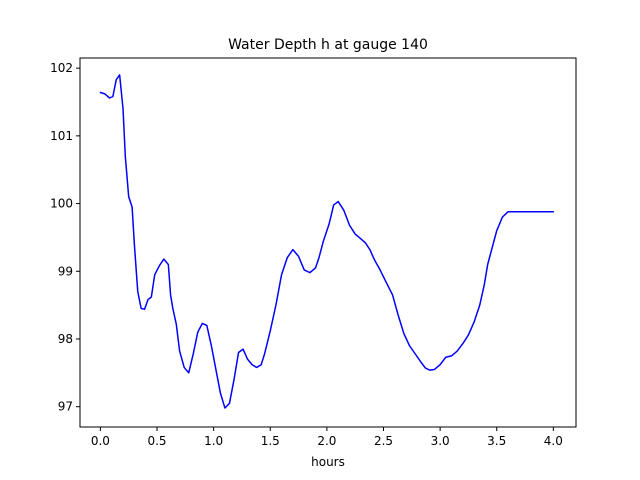  What do you see at coordinates (213, 441) in the screenshot?
I see `x-tick-label: 1.0` at bounding box center [213, 441].